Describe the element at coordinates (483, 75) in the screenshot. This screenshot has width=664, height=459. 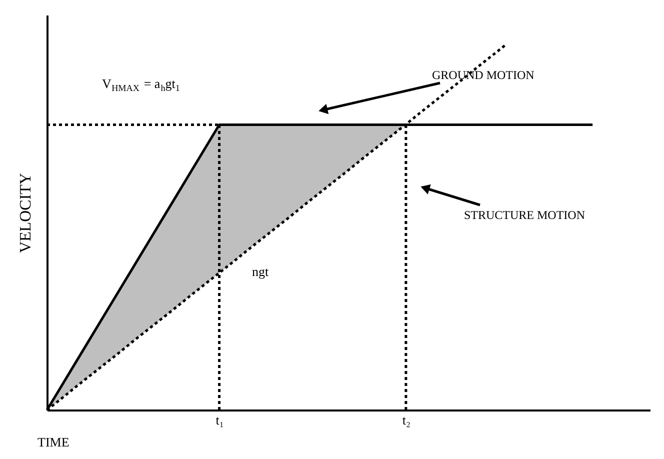
I see `annotation: GROUND MOTION` at that location.